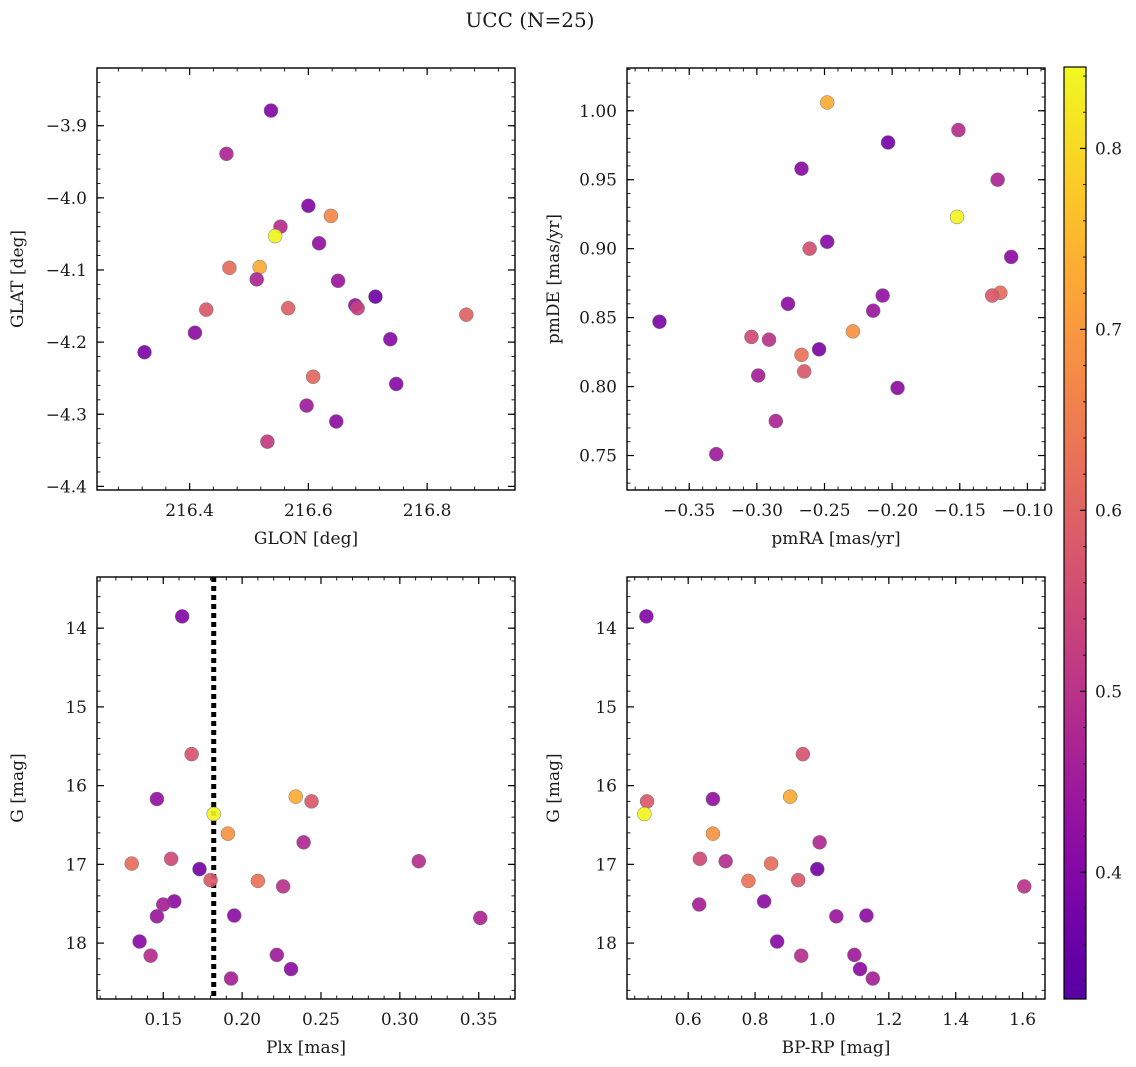 This screenshot has width=1136, height=1067. I want to click on y-tick-label: 0.75, so click(598, 457).